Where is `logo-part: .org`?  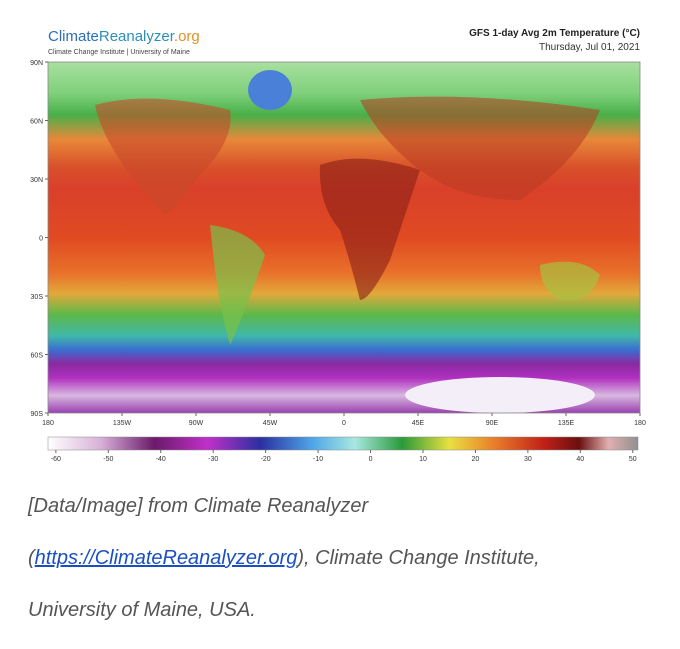 logo-part: .org is located at coordinates (187, 36).